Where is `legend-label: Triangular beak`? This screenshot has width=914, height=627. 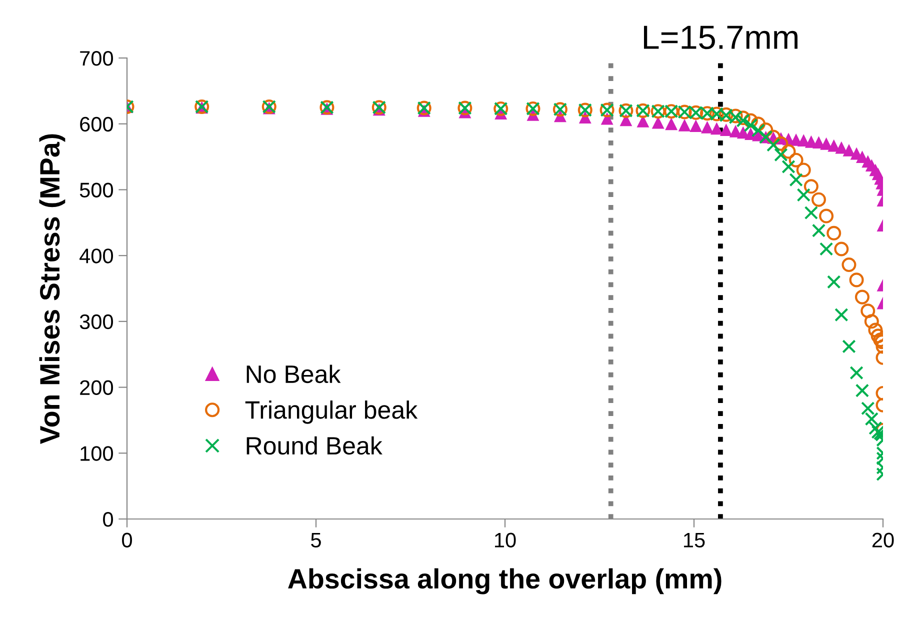
legend-label: Triangular beak is located at coordinates (331, 412).